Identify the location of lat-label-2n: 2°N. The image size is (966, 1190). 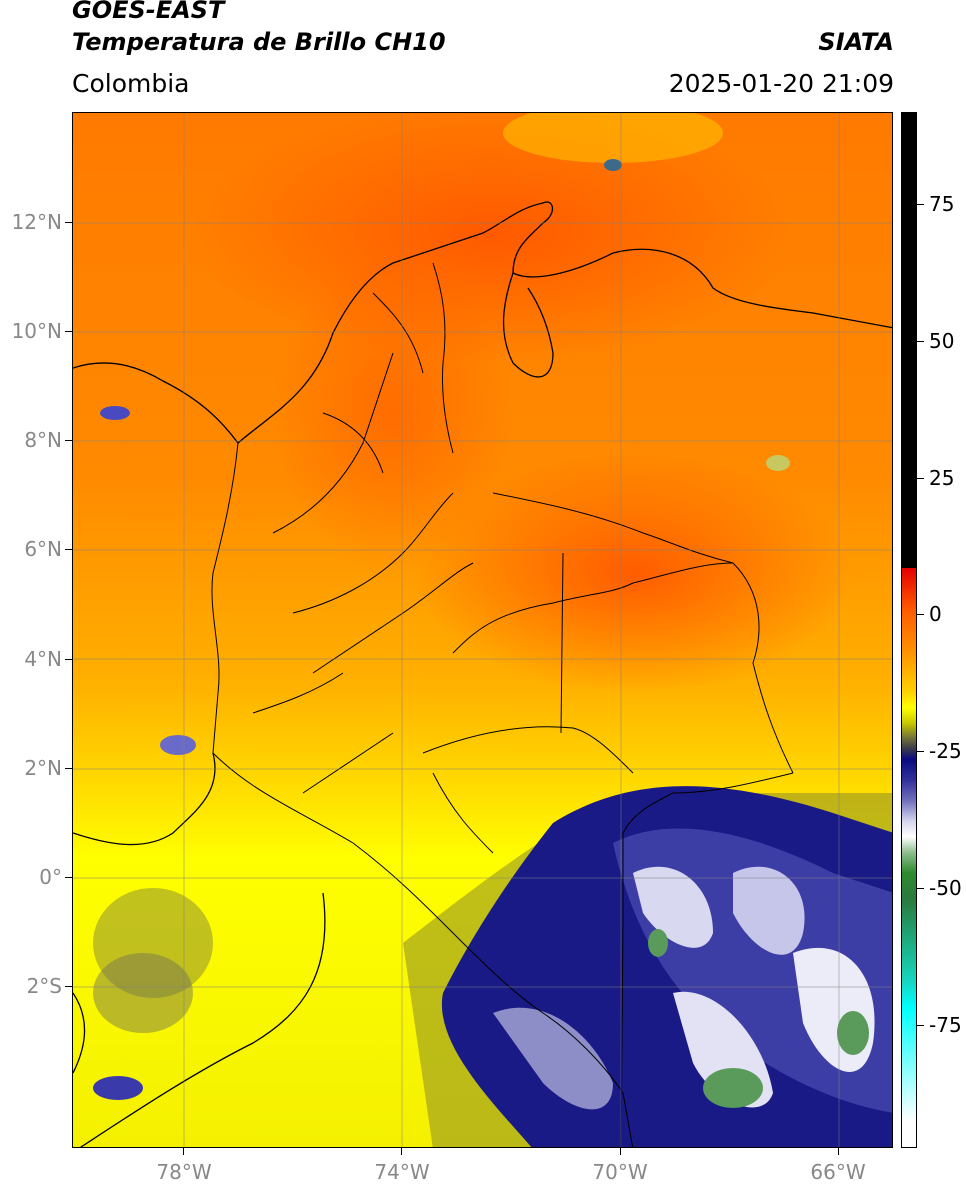
(43, 768).